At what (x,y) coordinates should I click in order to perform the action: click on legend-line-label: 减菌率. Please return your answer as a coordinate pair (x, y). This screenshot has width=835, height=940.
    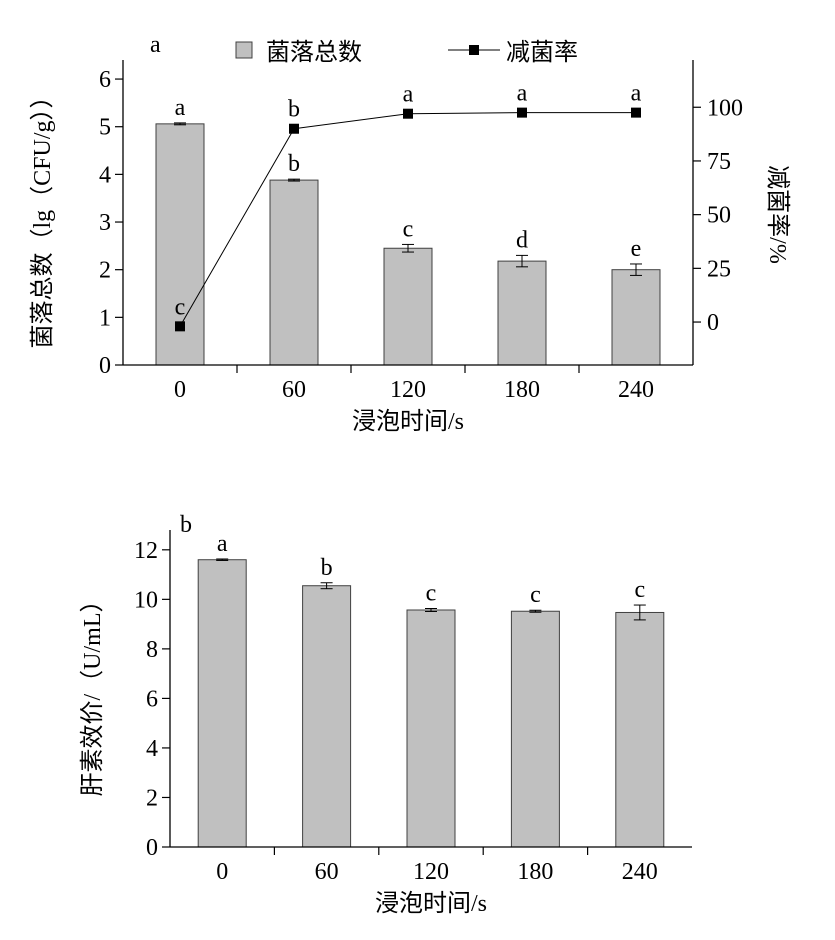
    Looking at the image, I should click on (542, 52).